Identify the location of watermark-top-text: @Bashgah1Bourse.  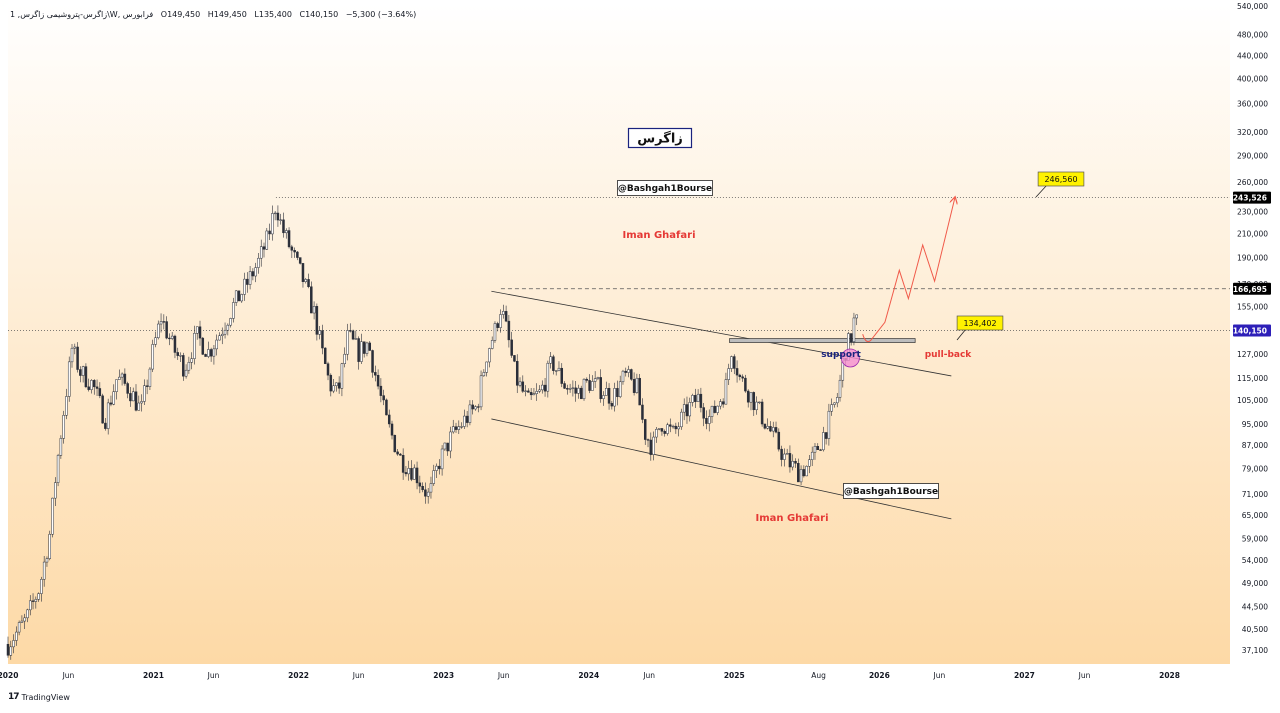
(665, 189).